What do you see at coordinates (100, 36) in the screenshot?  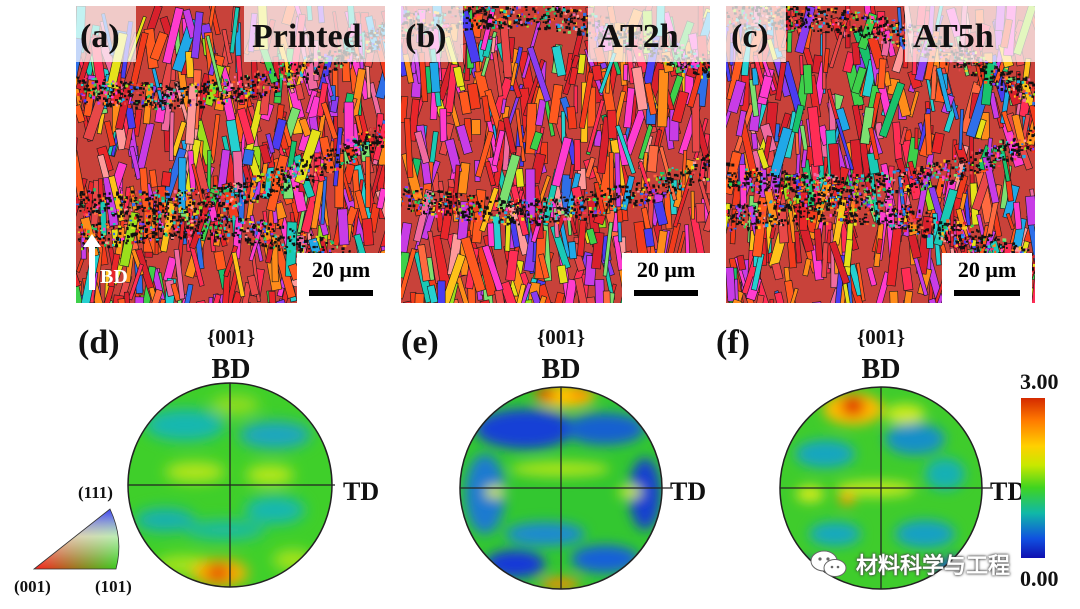 I see `panel-label-a: (a)` at bounding box center [100, 36].